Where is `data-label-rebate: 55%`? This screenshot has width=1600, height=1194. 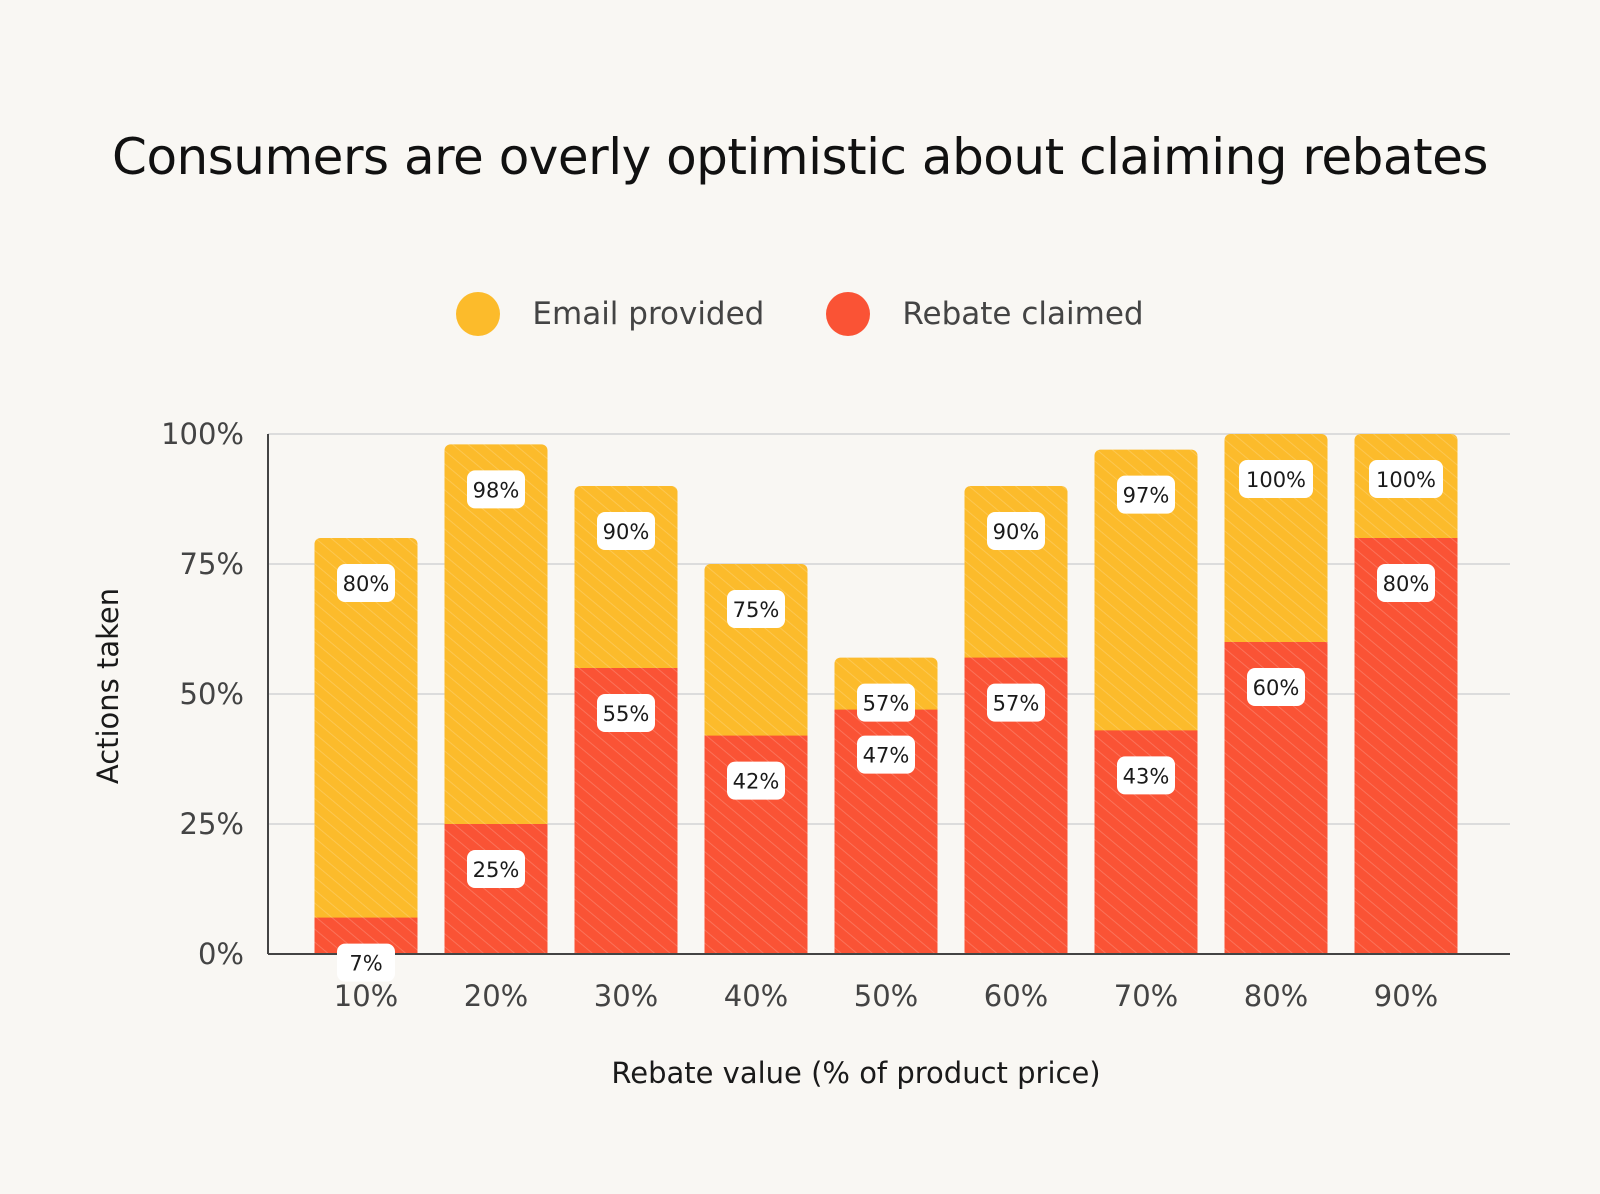
data-label-rebate: 55% is located at coordinates (626, 714).